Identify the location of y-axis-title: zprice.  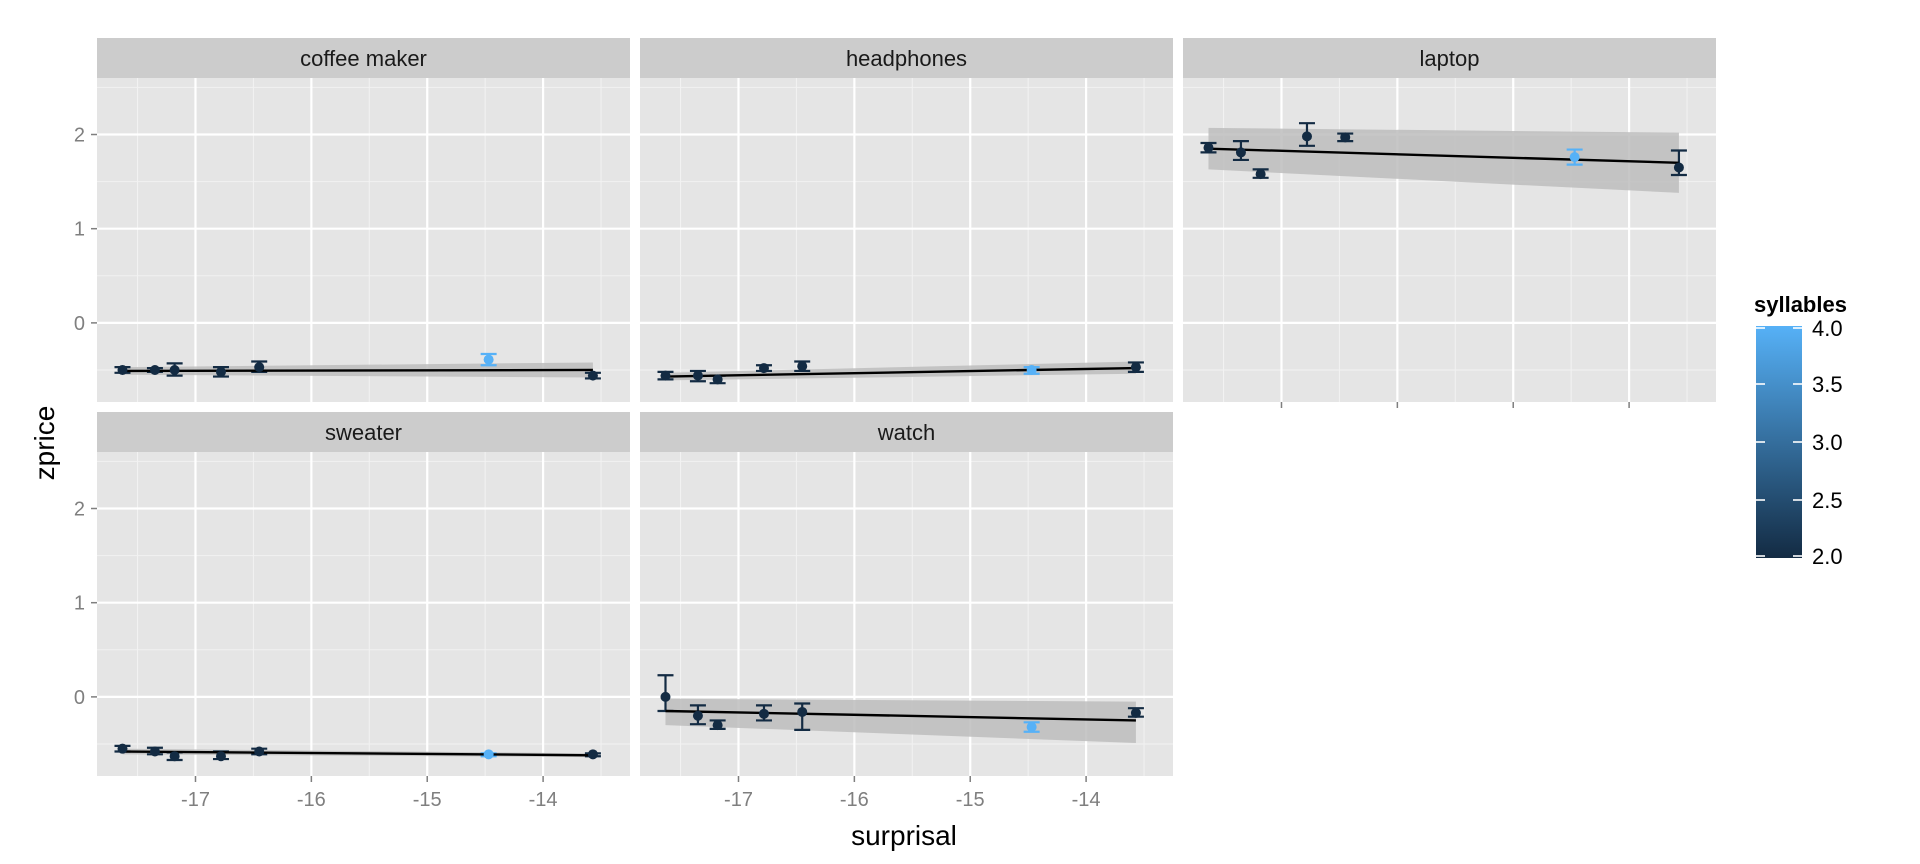
(44, 443).